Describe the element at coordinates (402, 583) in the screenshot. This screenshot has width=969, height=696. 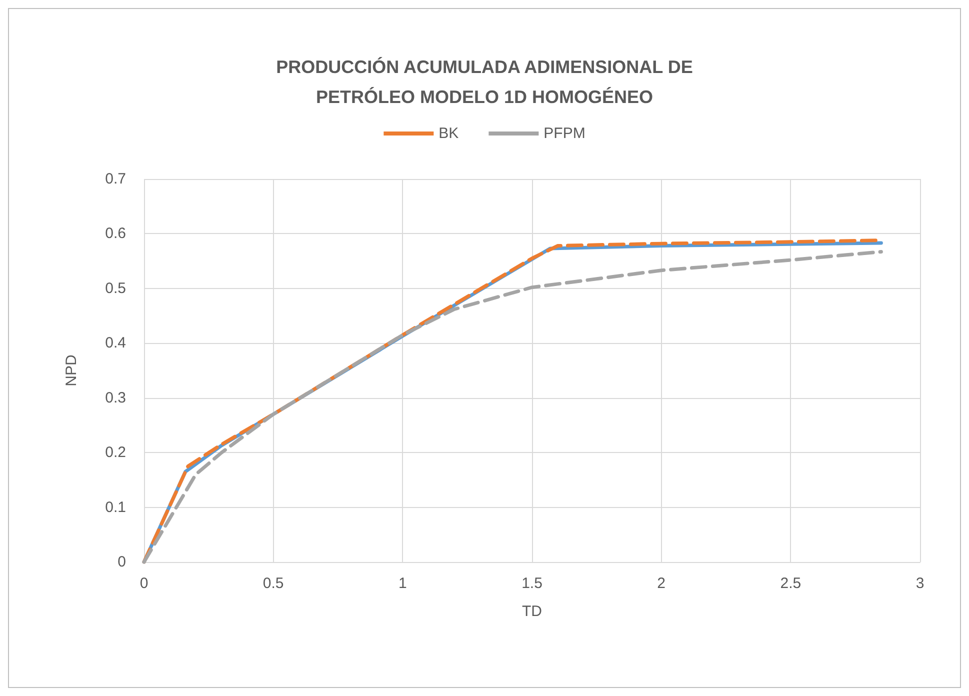
I see `x-tick-label: 1` at that location.